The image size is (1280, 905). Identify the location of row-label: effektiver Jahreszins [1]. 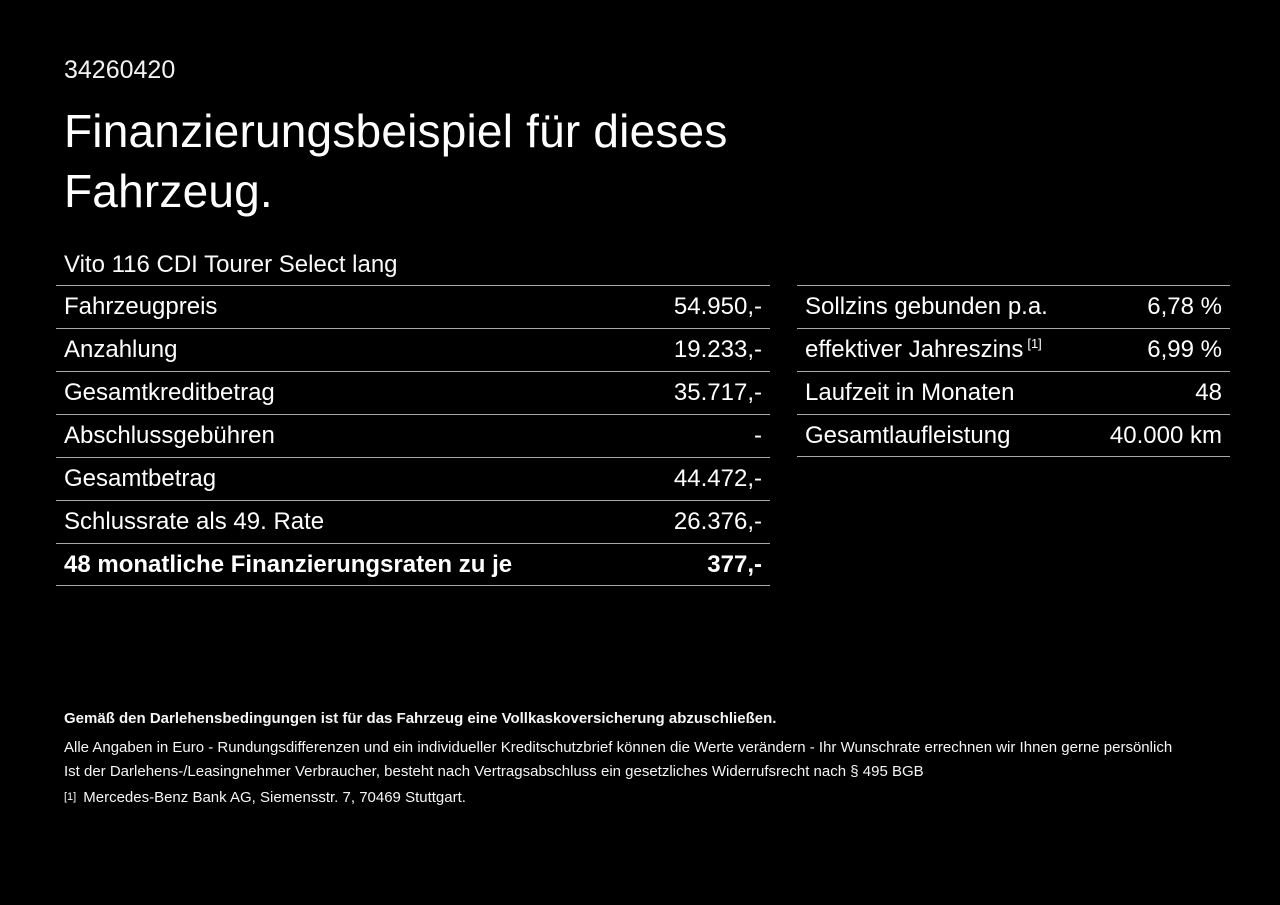
(923, 350).